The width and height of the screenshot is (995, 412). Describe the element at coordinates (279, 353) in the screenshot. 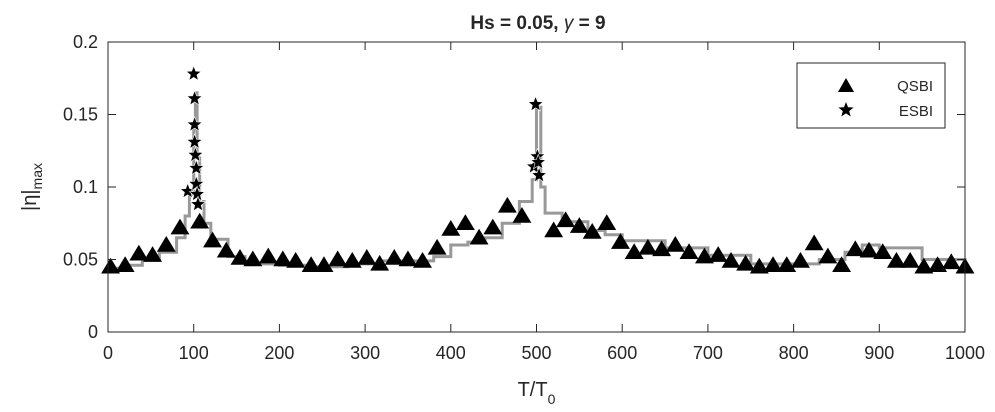

I see `x-tick-label: 200` at that location.